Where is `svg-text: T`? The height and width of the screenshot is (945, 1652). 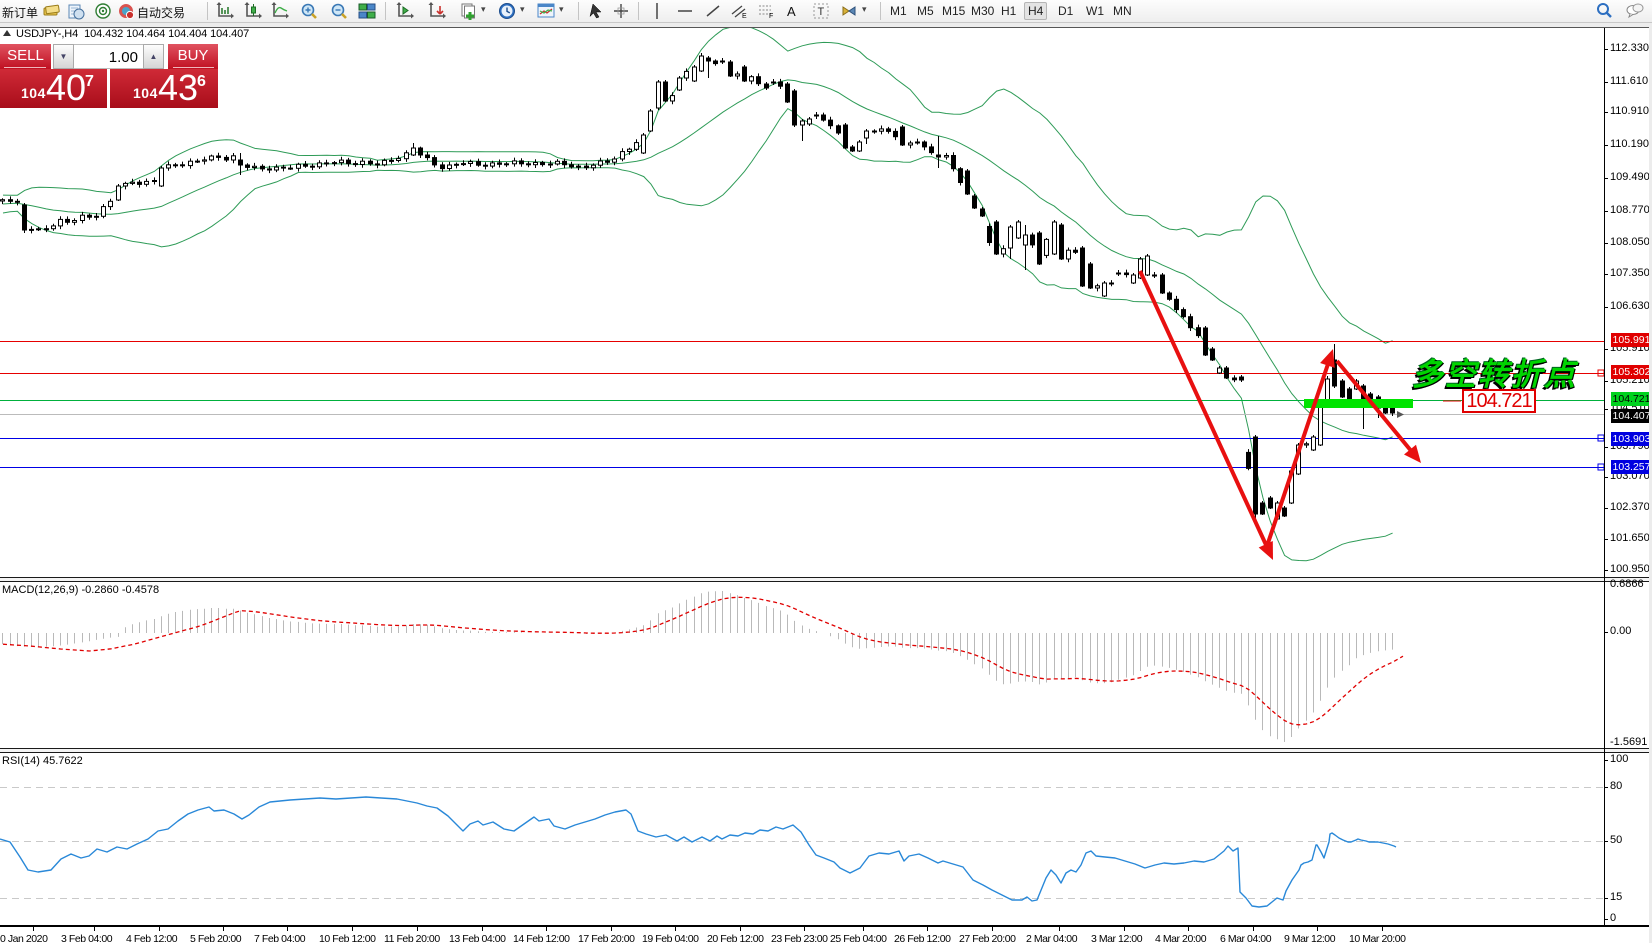
svg-text: T is located at coordinates (821, 12).